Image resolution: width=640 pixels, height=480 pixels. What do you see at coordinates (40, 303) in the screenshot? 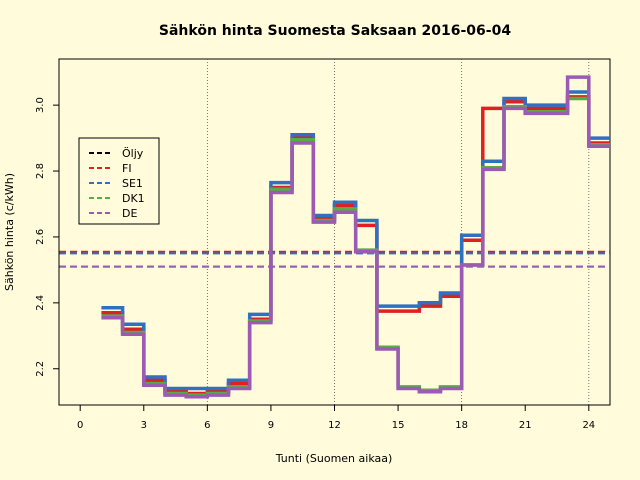
I see `y-tick-label-1: 2.4` at bounding box center [40, 303].